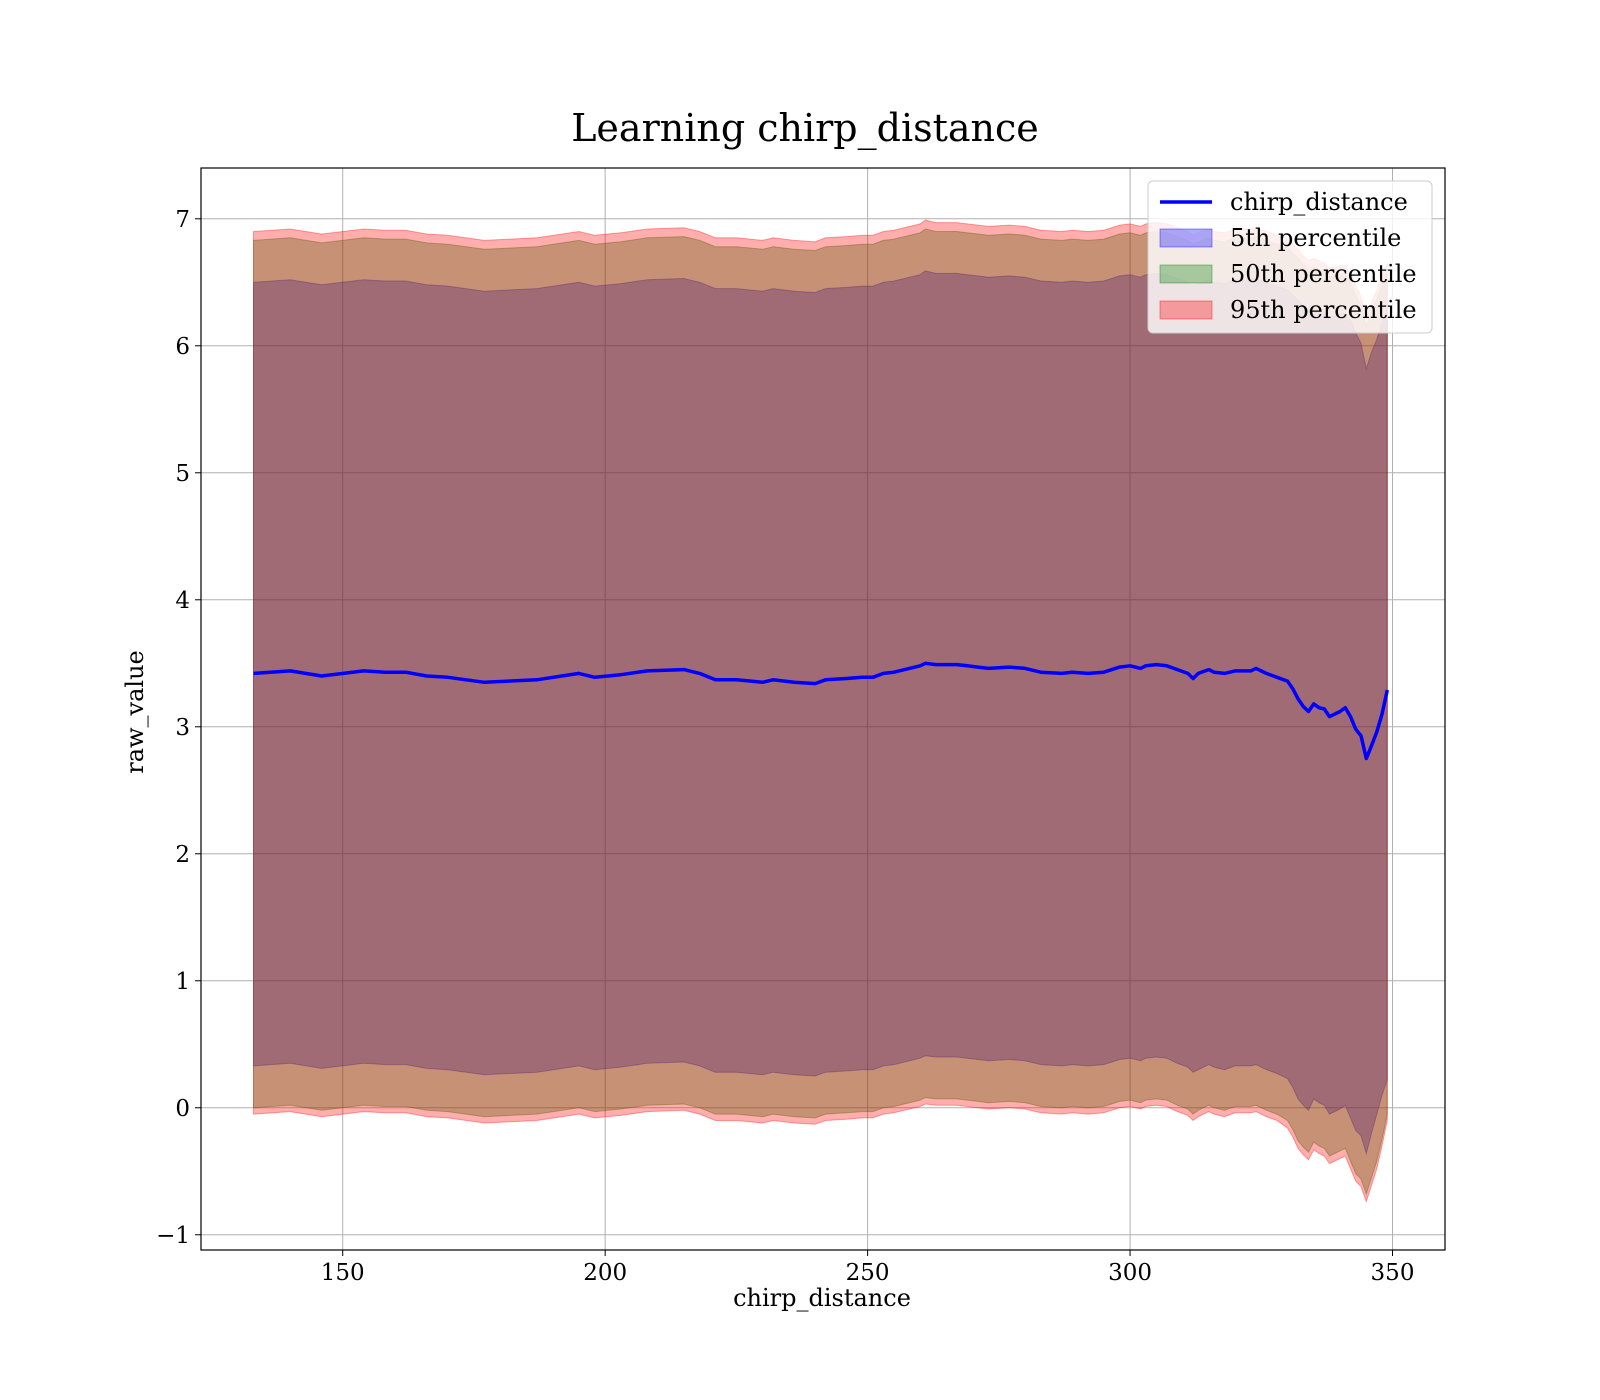 This screenshot has height=1400, width=1600. I want to click on y-tick-label: −1, so click(173, 1236).